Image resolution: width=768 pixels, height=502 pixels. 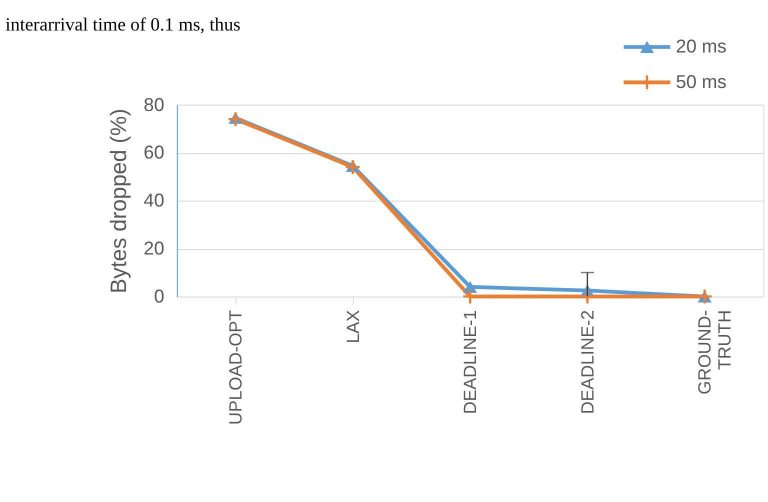 What do you see at coordinates (587, 362) in the screenshot?
I see `x-tick-label: DEADLINE-2` at bounding box center [587, 362].